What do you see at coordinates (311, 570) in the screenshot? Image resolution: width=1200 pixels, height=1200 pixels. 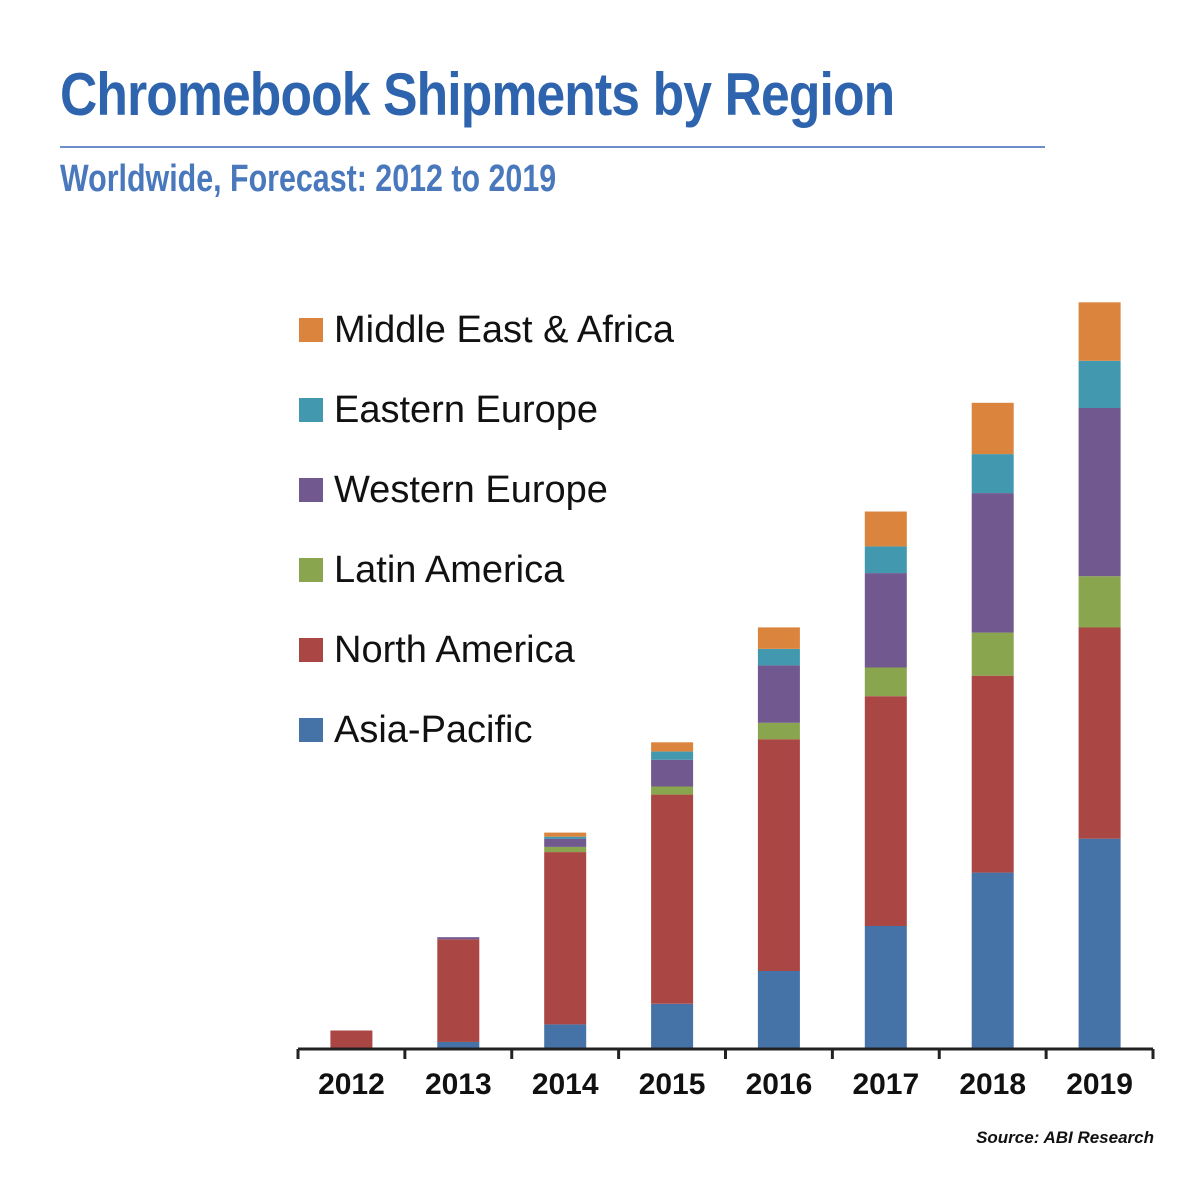 I see `legend-swatch-latin-america` at bounding box center [311, 570].